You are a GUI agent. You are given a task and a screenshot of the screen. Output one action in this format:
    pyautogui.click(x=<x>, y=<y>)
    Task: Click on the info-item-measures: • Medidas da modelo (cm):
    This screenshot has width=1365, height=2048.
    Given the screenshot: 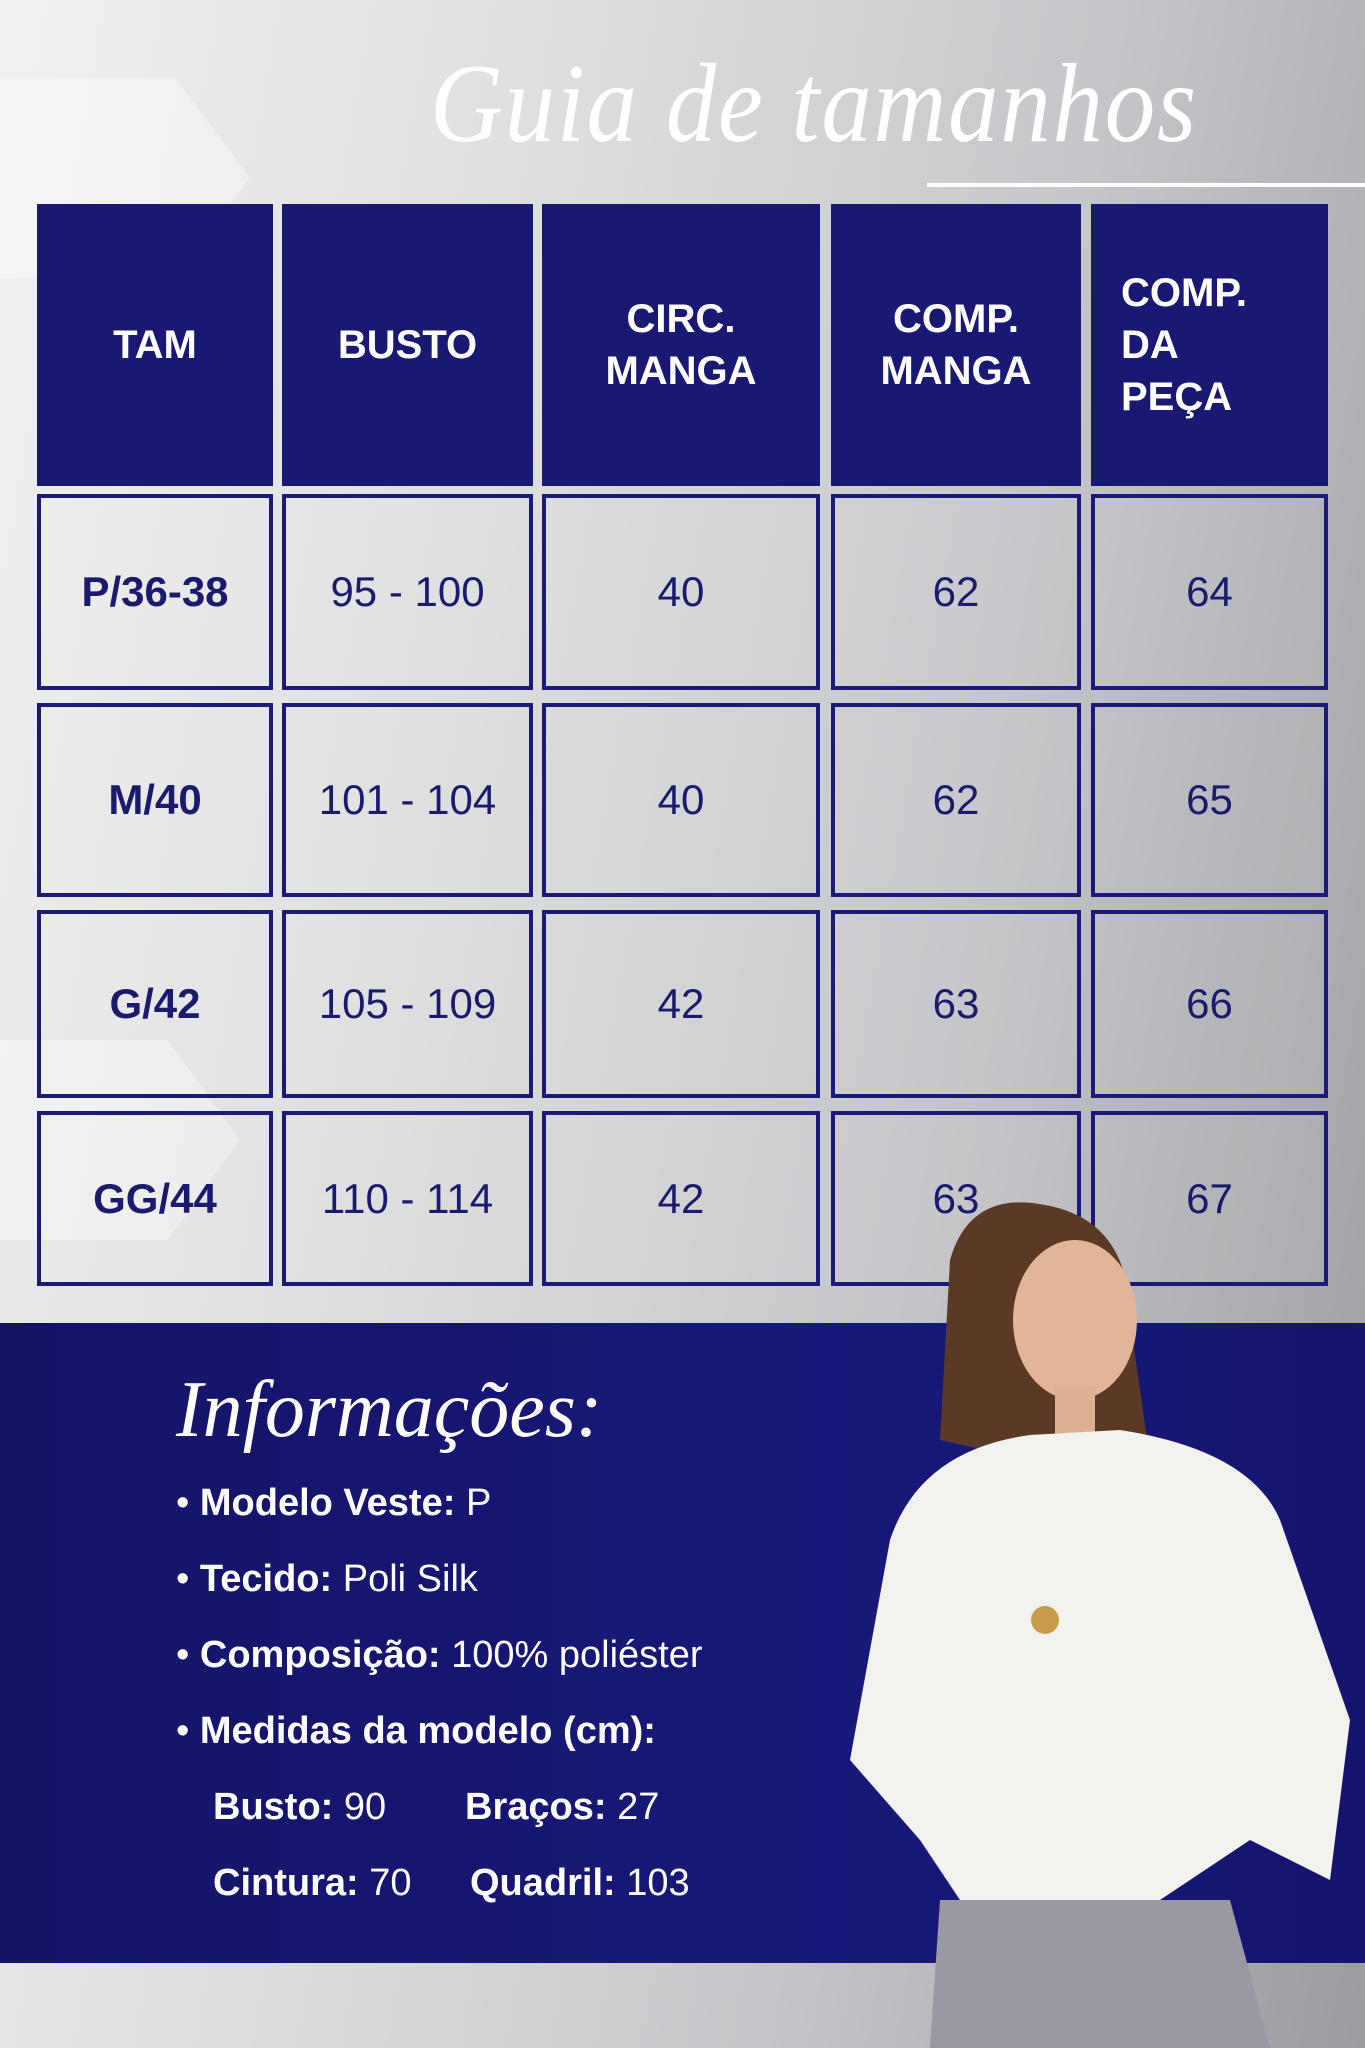 What is the action you would take?
    pyautogui.click(x=416, y=1731)
    